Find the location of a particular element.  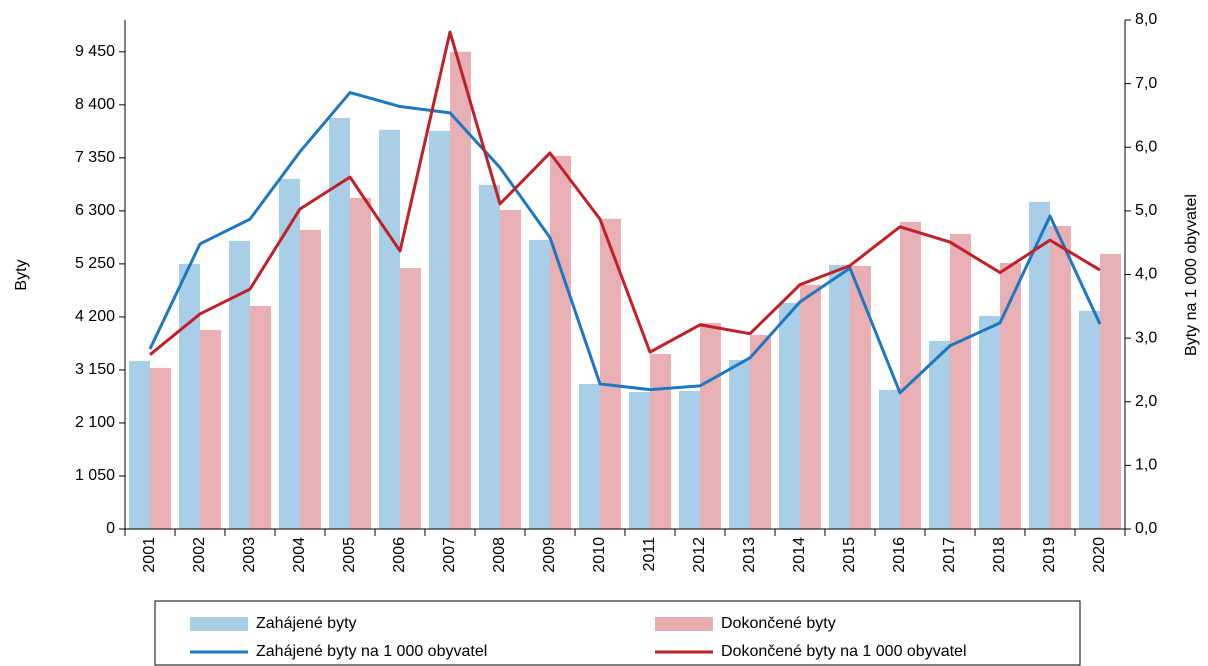

y-tick-label: 0 is located at coordinates (110, 528).